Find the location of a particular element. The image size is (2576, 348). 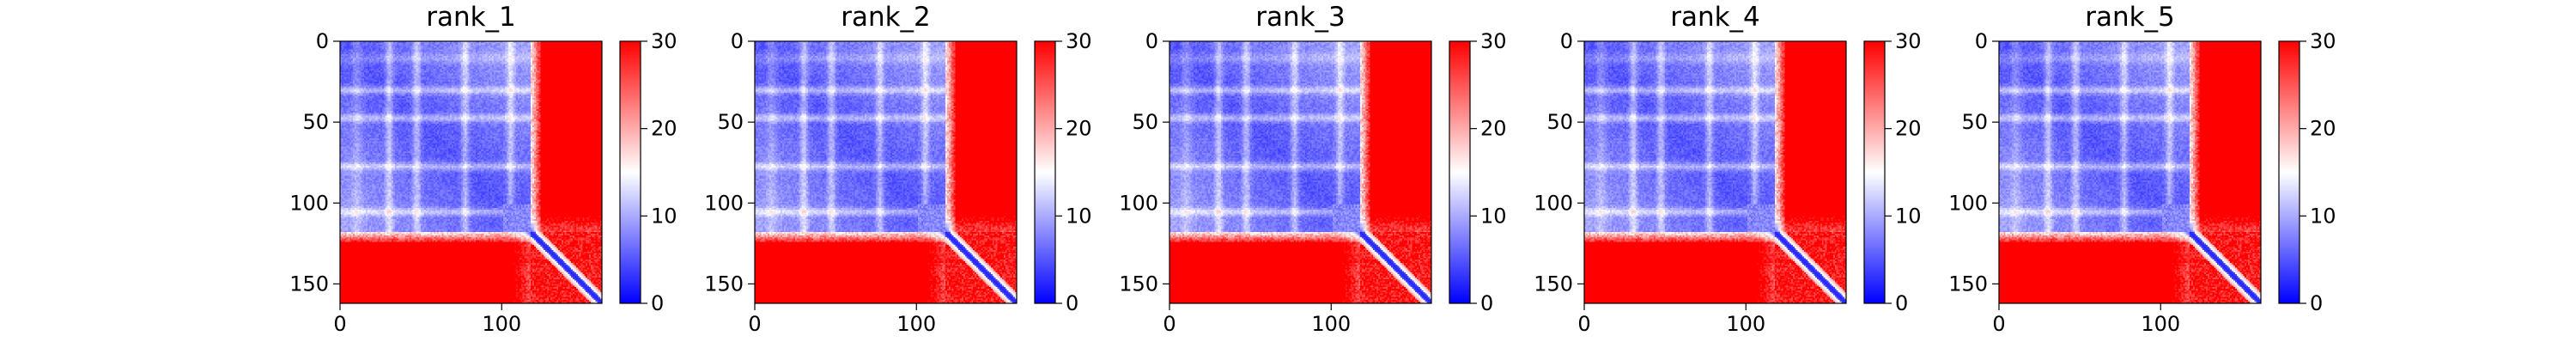

panel-title: rank_1 is located at coordinates (471, 17).